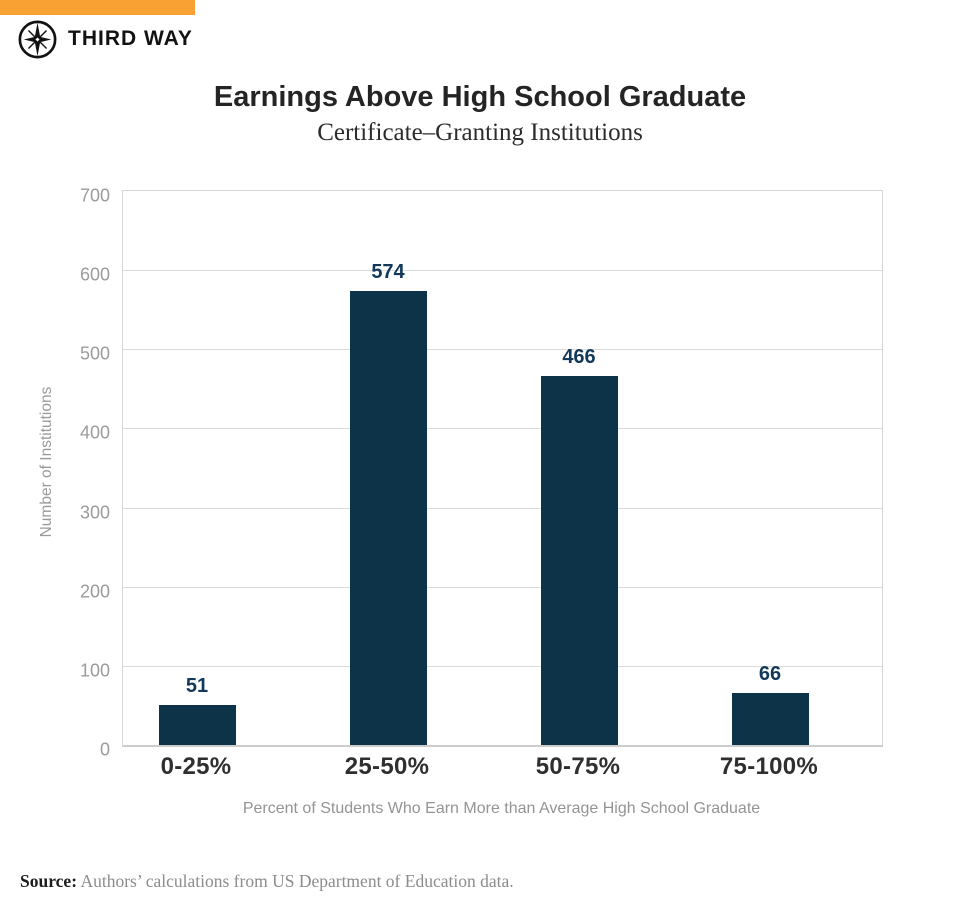  What do you see at coordinates (94, 591) in the screenshot?
I see `y-tick-label-200: 200` at bounding box center [94, 591].